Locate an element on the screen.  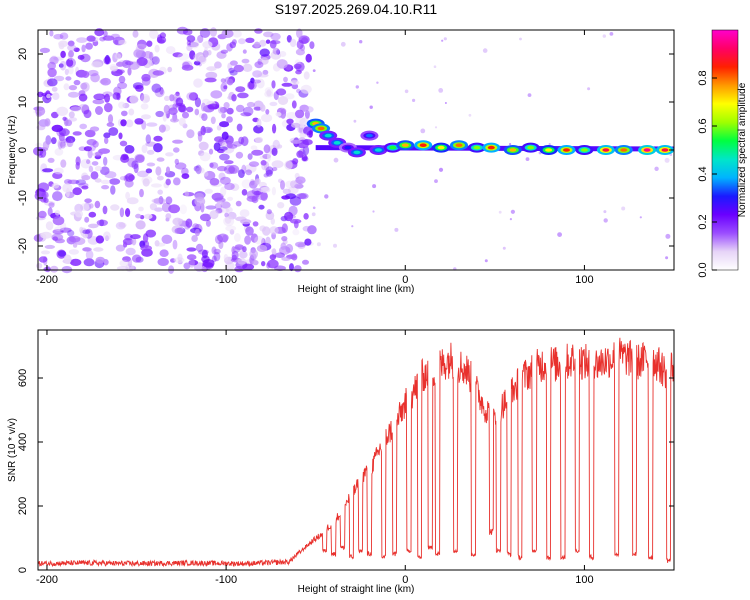
x-tick-label: 100 is located at coordinates (584, 580).